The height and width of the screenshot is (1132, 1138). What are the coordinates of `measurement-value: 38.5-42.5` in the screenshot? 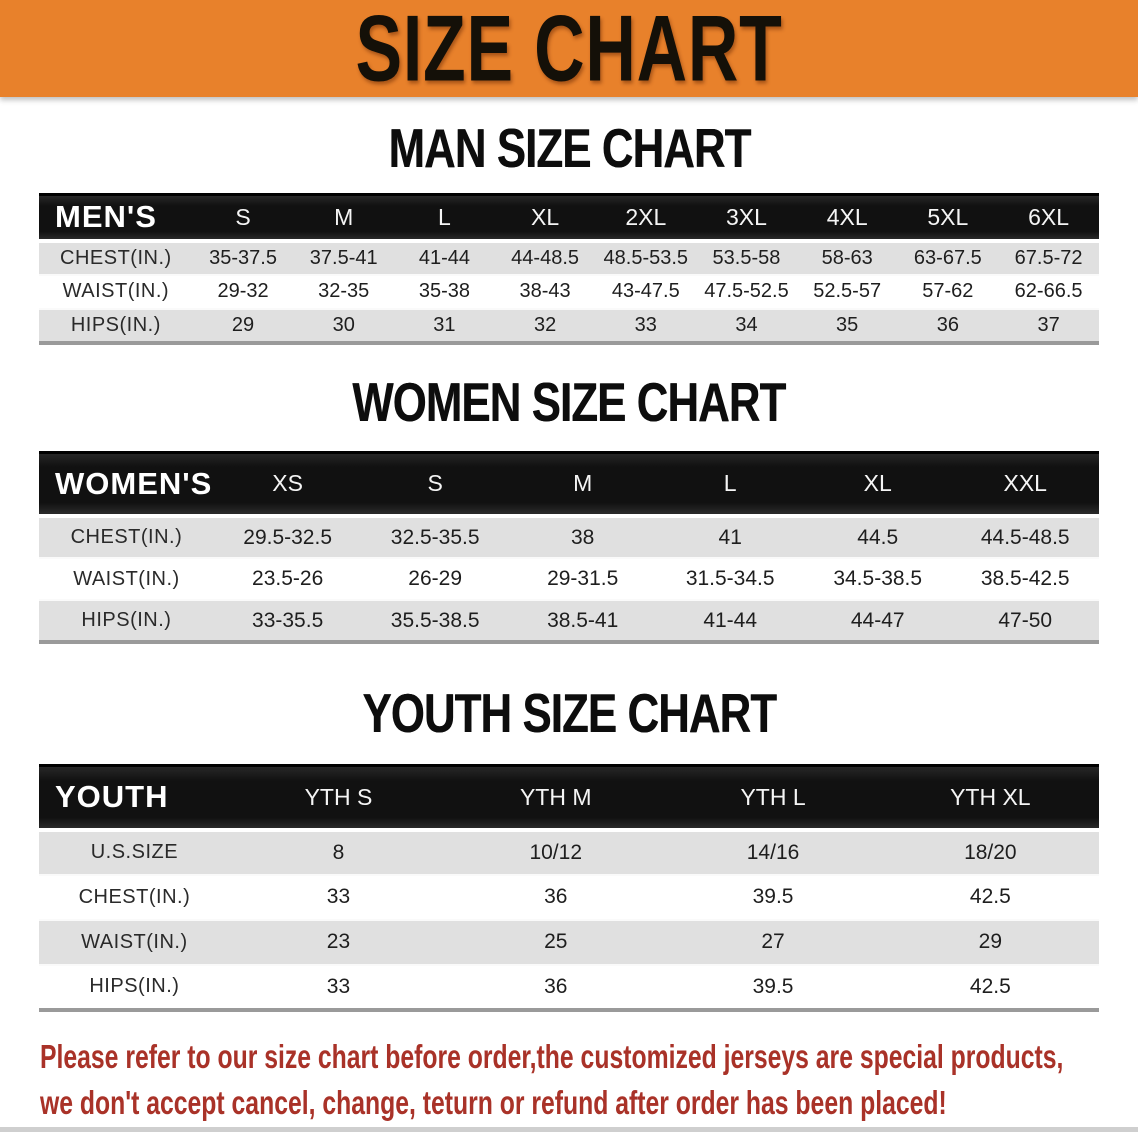 It's located at (1025, 579).